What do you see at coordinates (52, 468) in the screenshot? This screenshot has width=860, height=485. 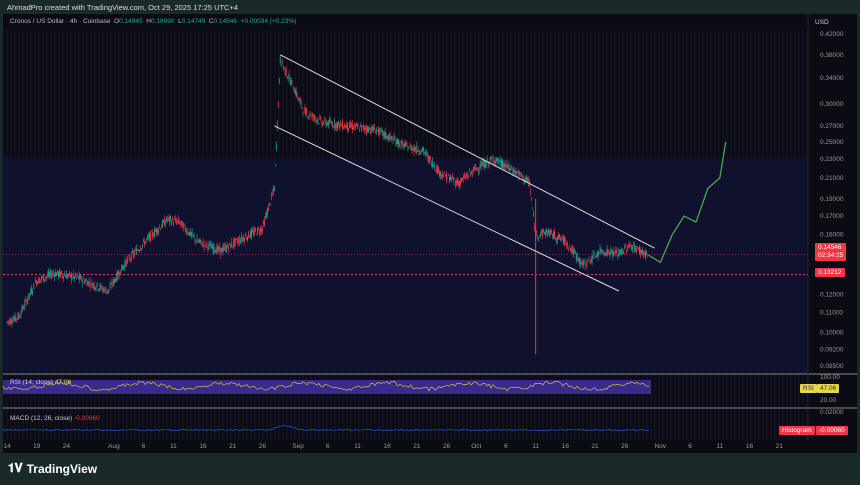 I see `tradingview-logo: 𝟏𝐕 TradingView` at bounding box center [52, 468].